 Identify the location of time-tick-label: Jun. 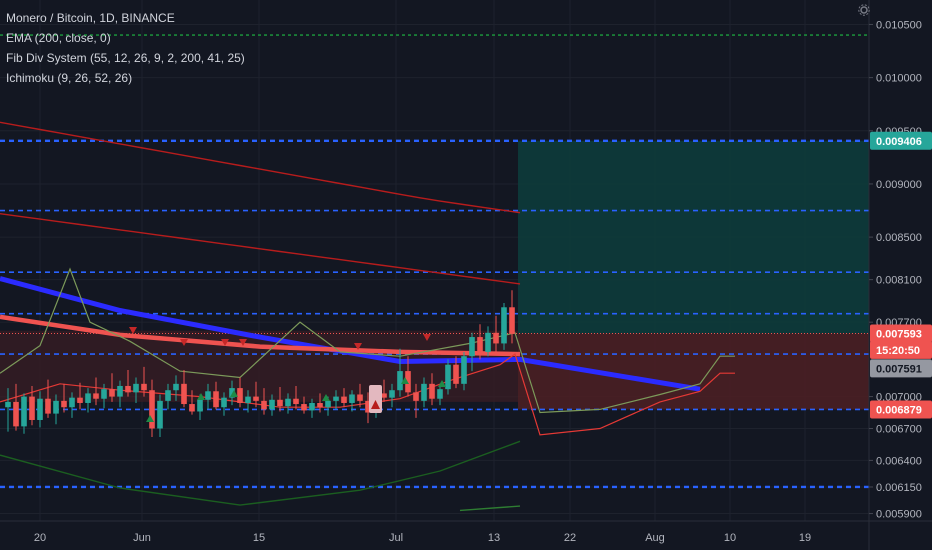
(142, 538).